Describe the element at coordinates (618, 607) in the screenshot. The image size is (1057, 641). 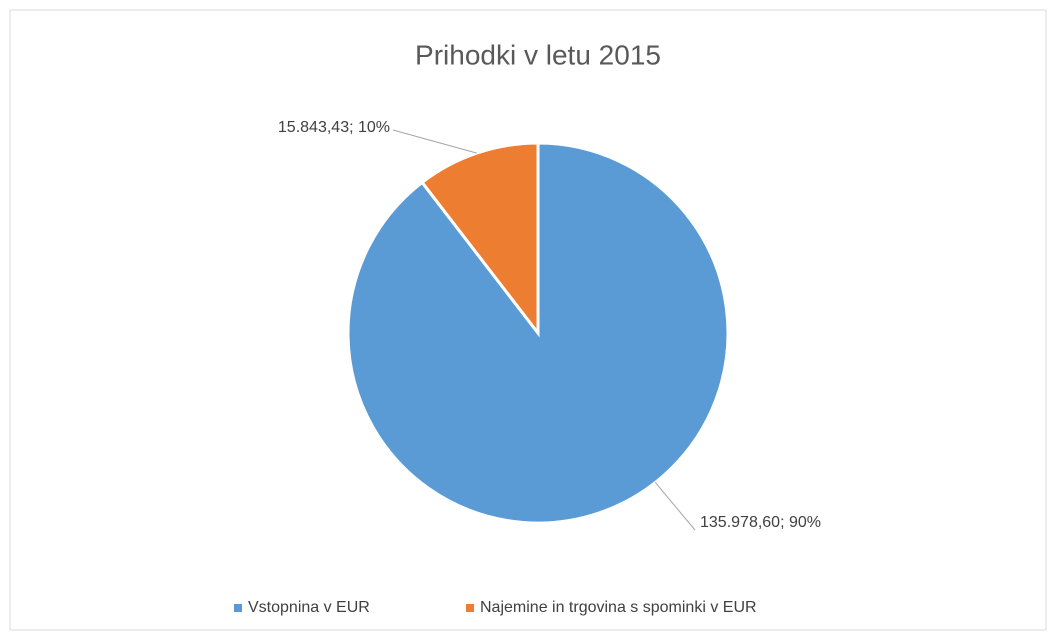
I see `legend-label: Najemine in trgovina s spominki v EUR` at that location.